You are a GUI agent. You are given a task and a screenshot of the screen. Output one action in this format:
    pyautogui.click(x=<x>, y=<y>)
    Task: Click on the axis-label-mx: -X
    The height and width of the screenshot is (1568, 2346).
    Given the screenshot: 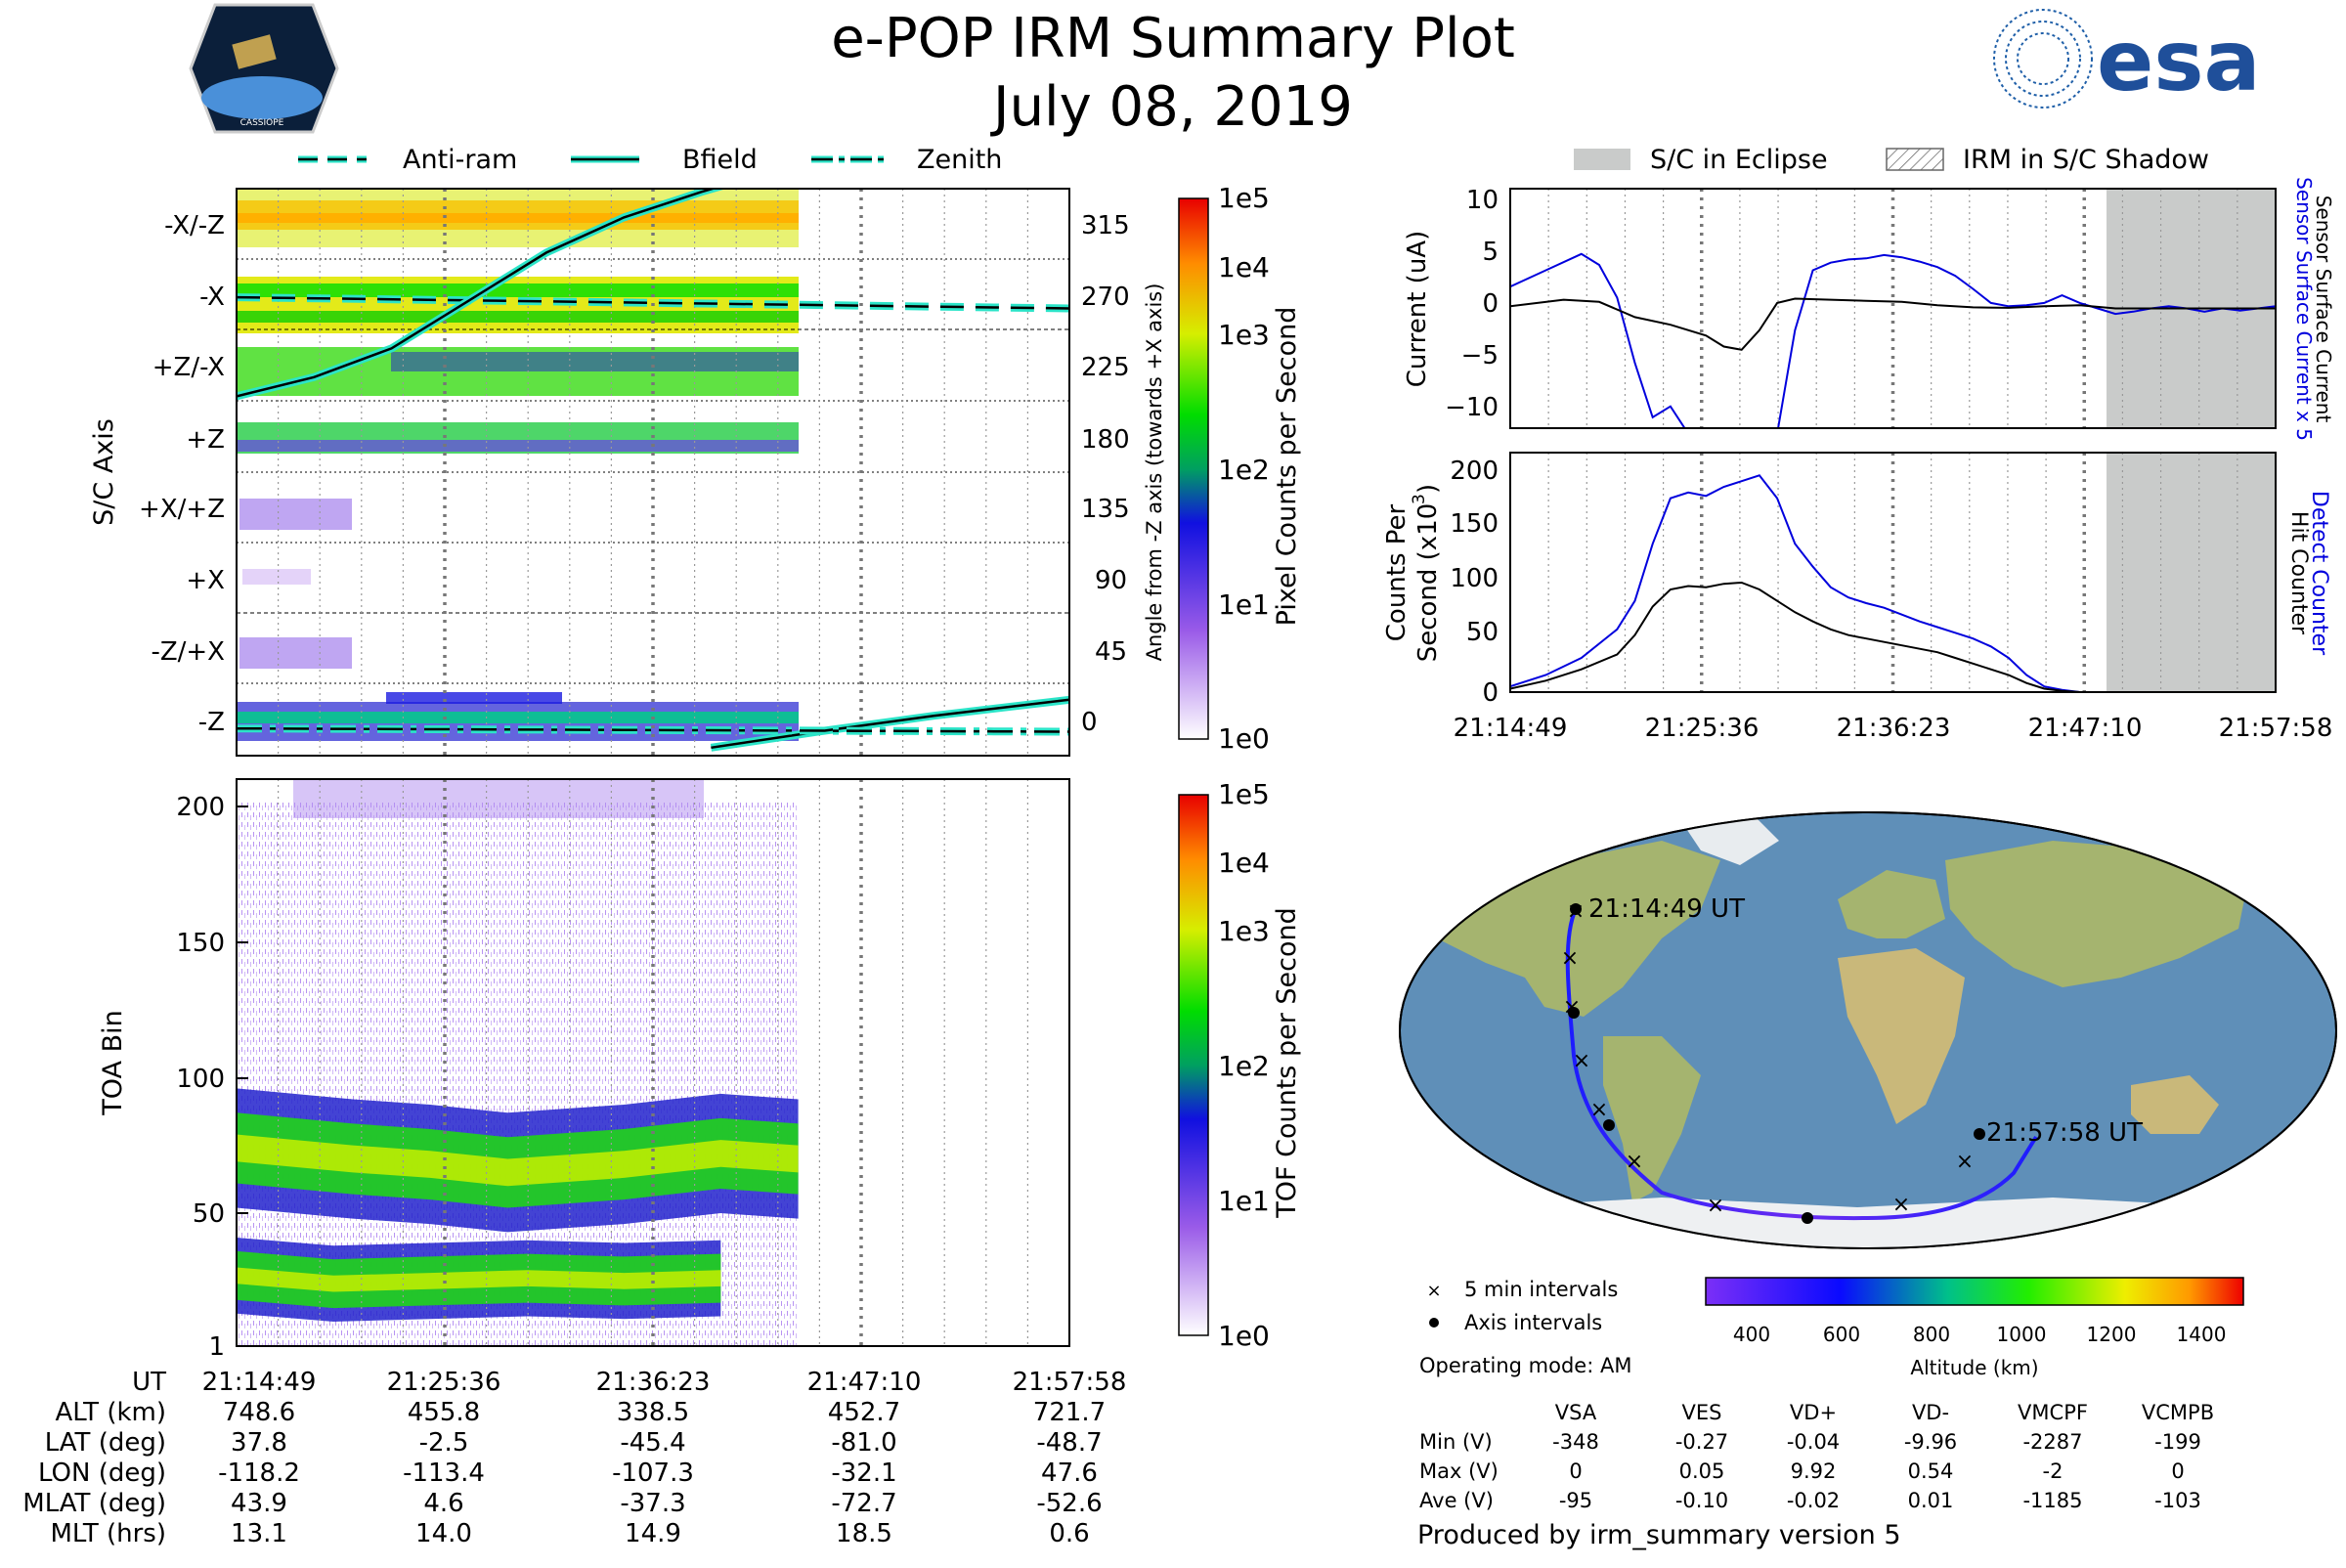 What is the action you would take?
    pyautogui.click(x=212, y=297)
    